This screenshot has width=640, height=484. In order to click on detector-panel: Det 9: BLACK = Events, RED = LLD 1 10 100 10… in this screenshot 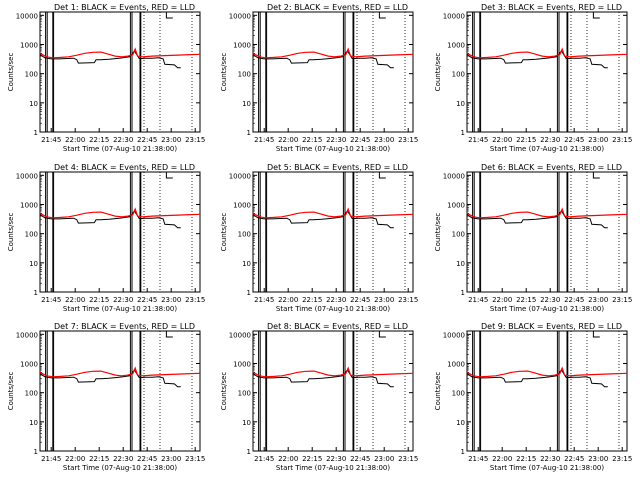, I will do `click(533, 397)`.